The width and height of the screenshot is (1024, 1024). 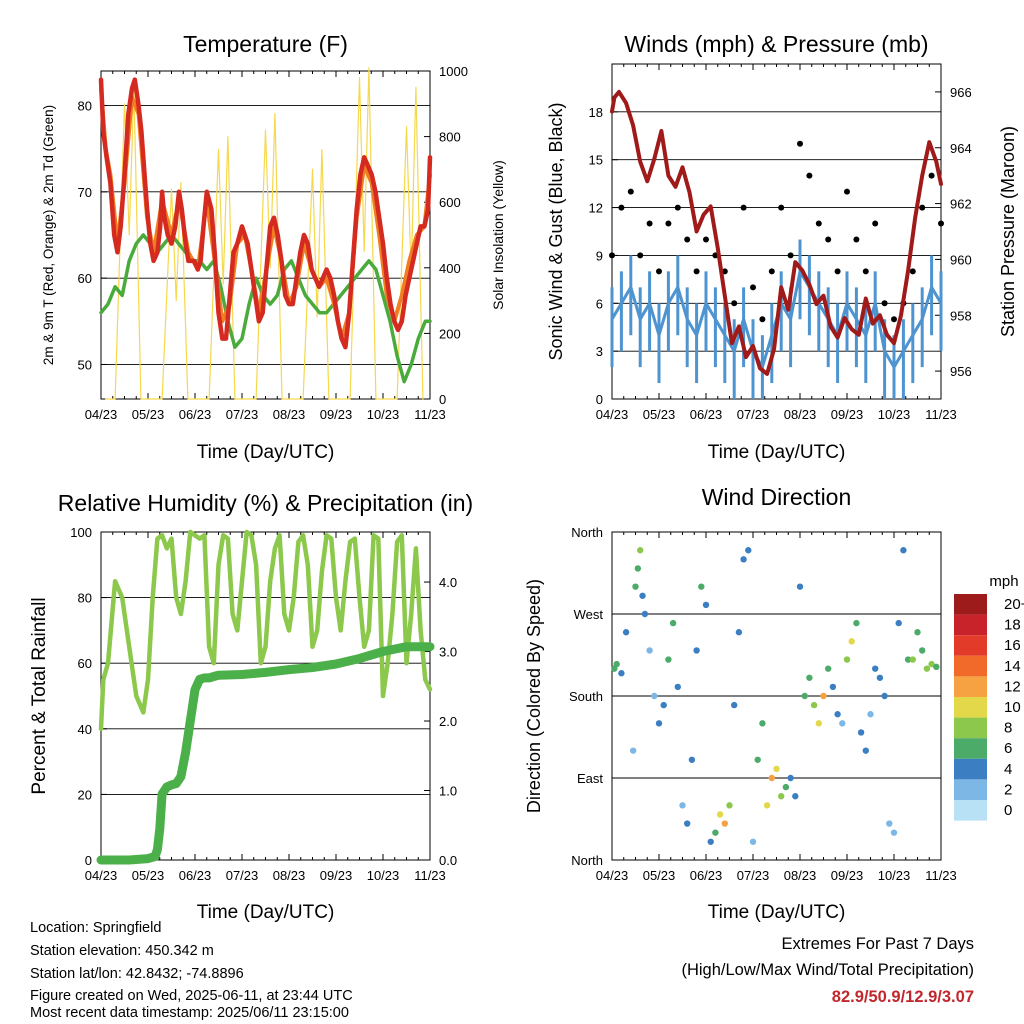 What do you see at coordinates (776, 232) in the screenshot?
I see `pressure-line` at bounding box center [776, 232].